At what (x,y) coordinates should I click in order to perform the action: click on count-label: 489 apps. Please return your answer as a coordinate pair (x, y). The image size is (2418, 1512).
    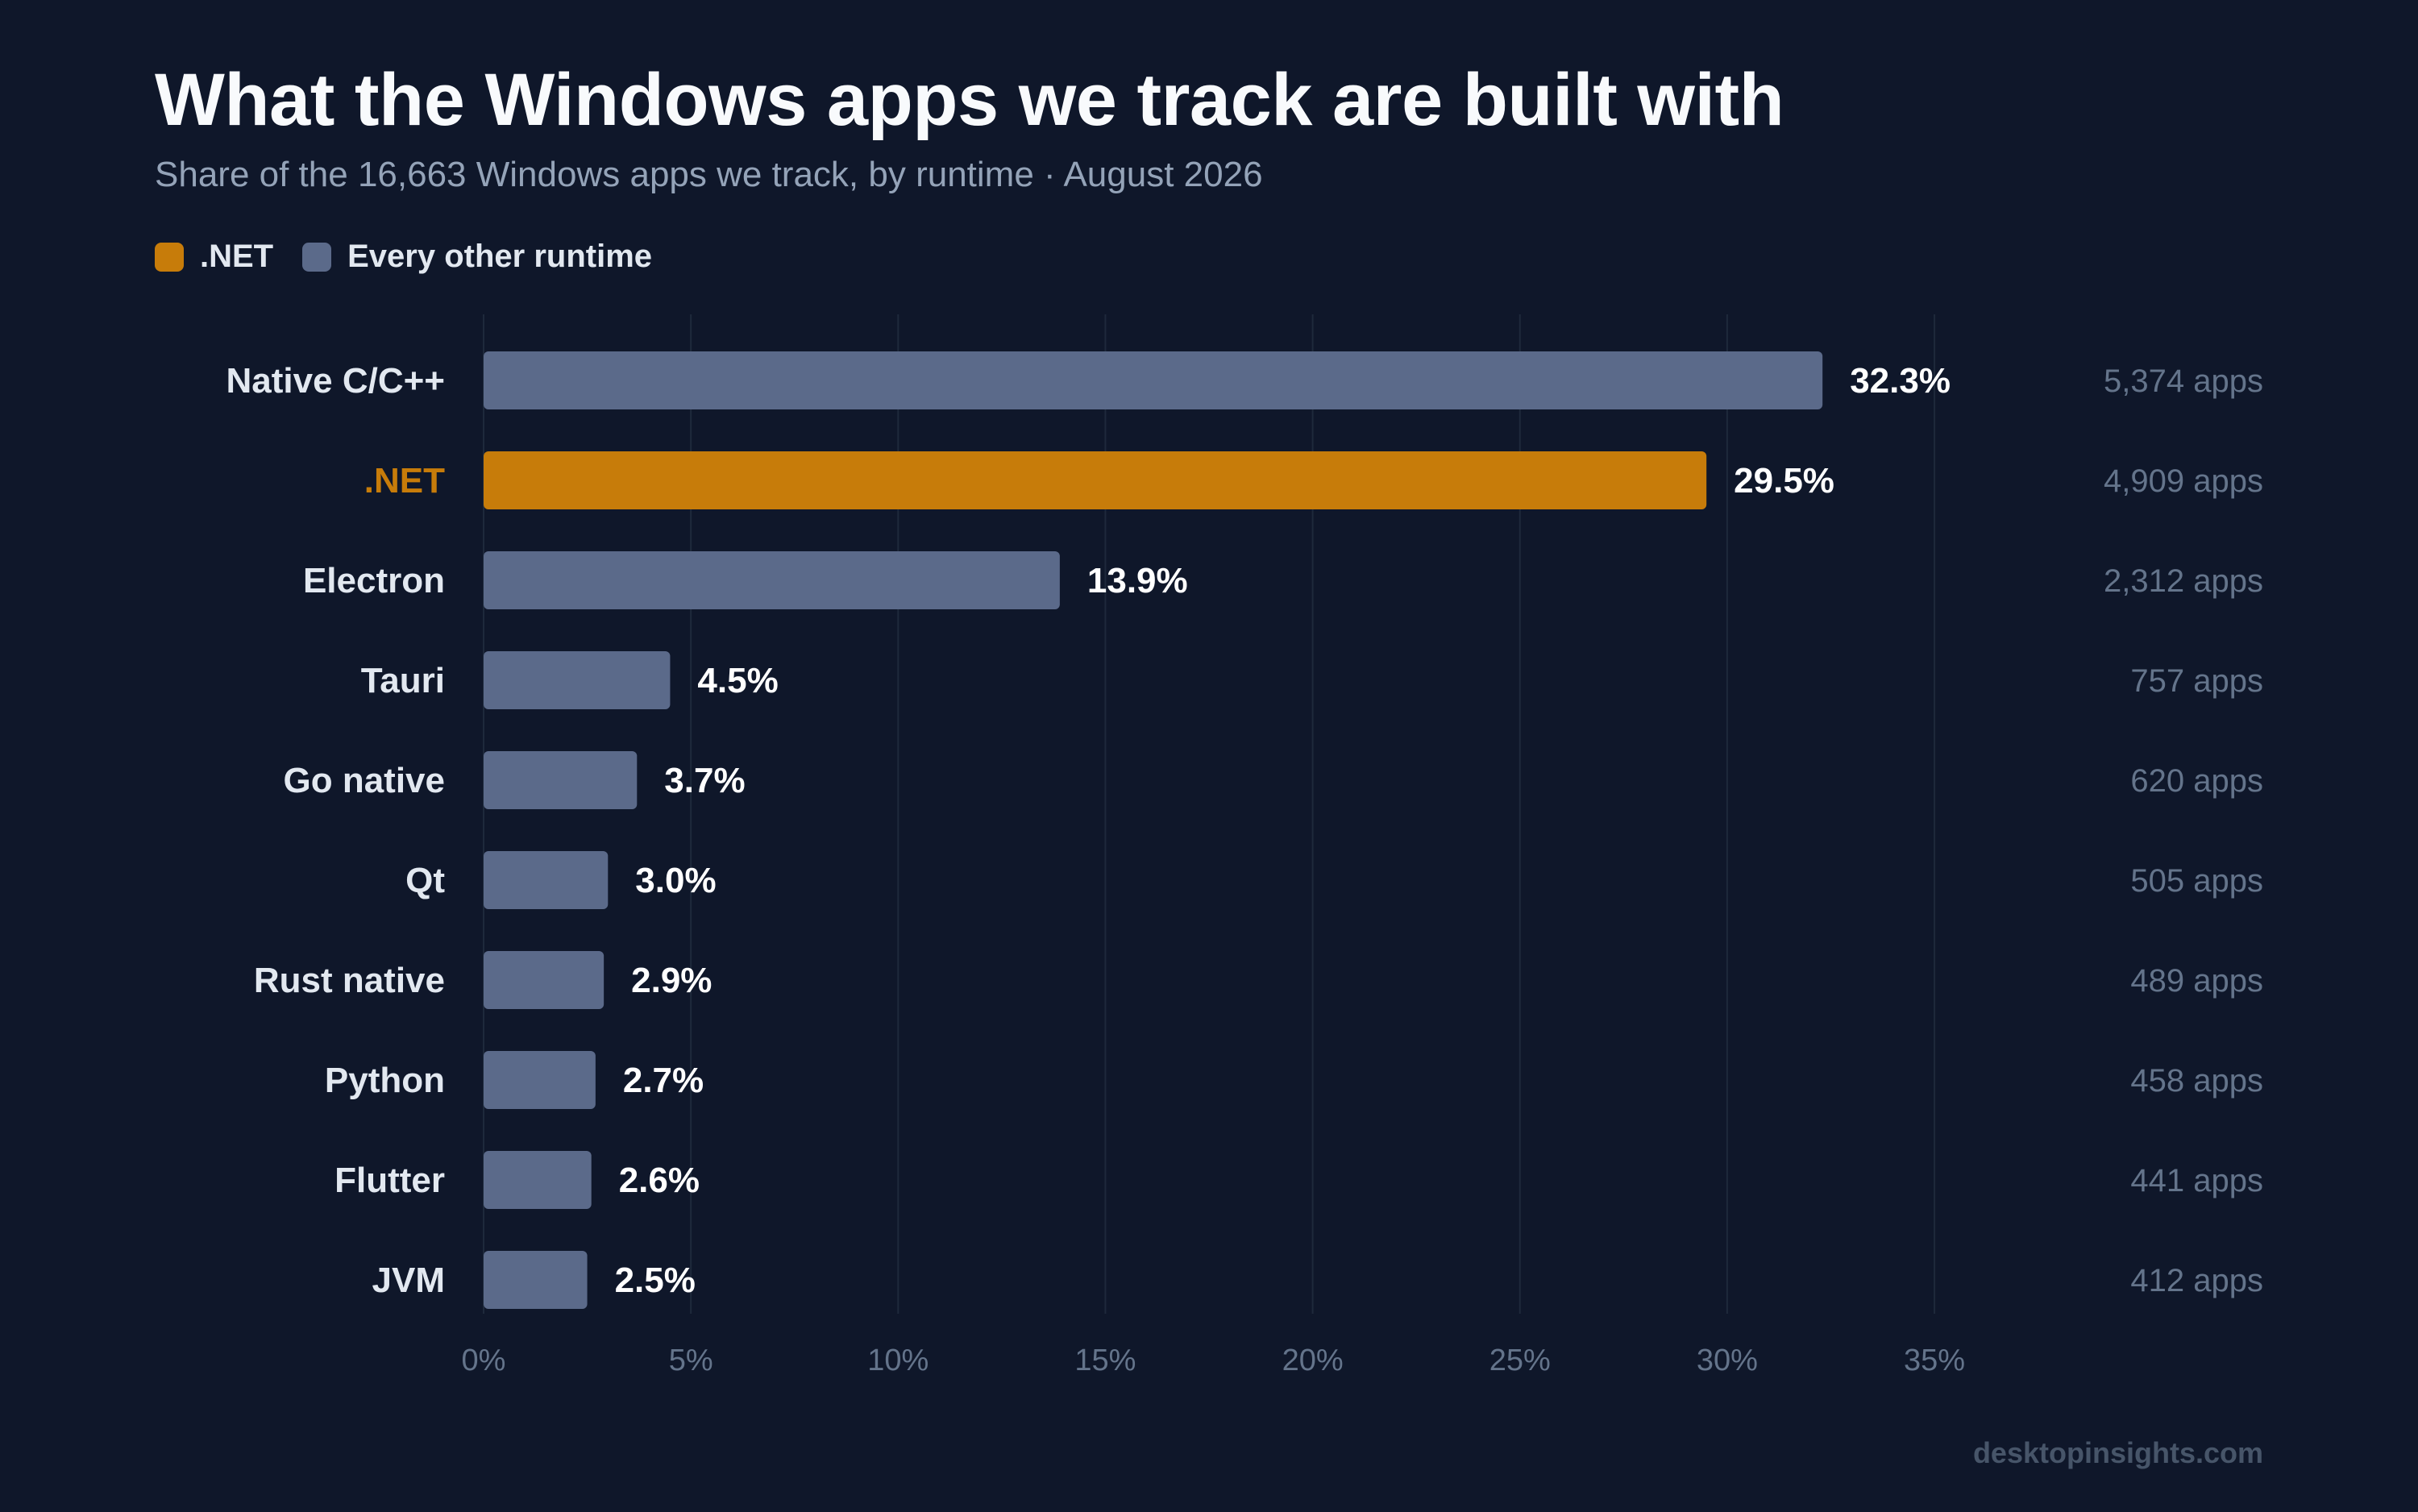
    Looking at the image, I should click on (2196, 981).